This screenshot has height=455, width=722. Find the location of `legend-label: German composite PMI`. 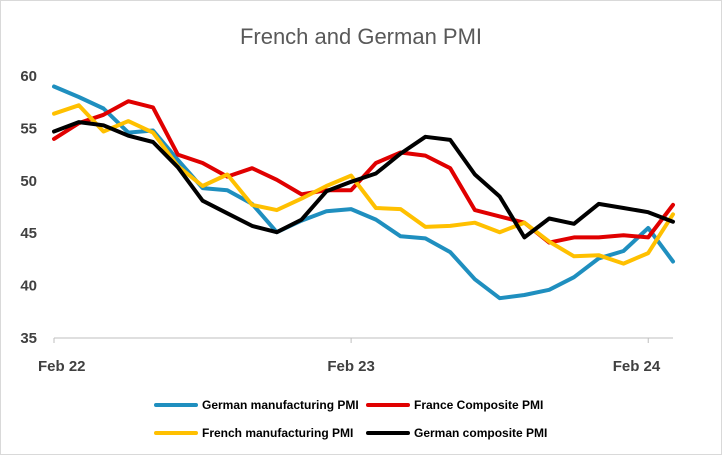

legend-label: German composite PMI is located at coordinates (480, 433).